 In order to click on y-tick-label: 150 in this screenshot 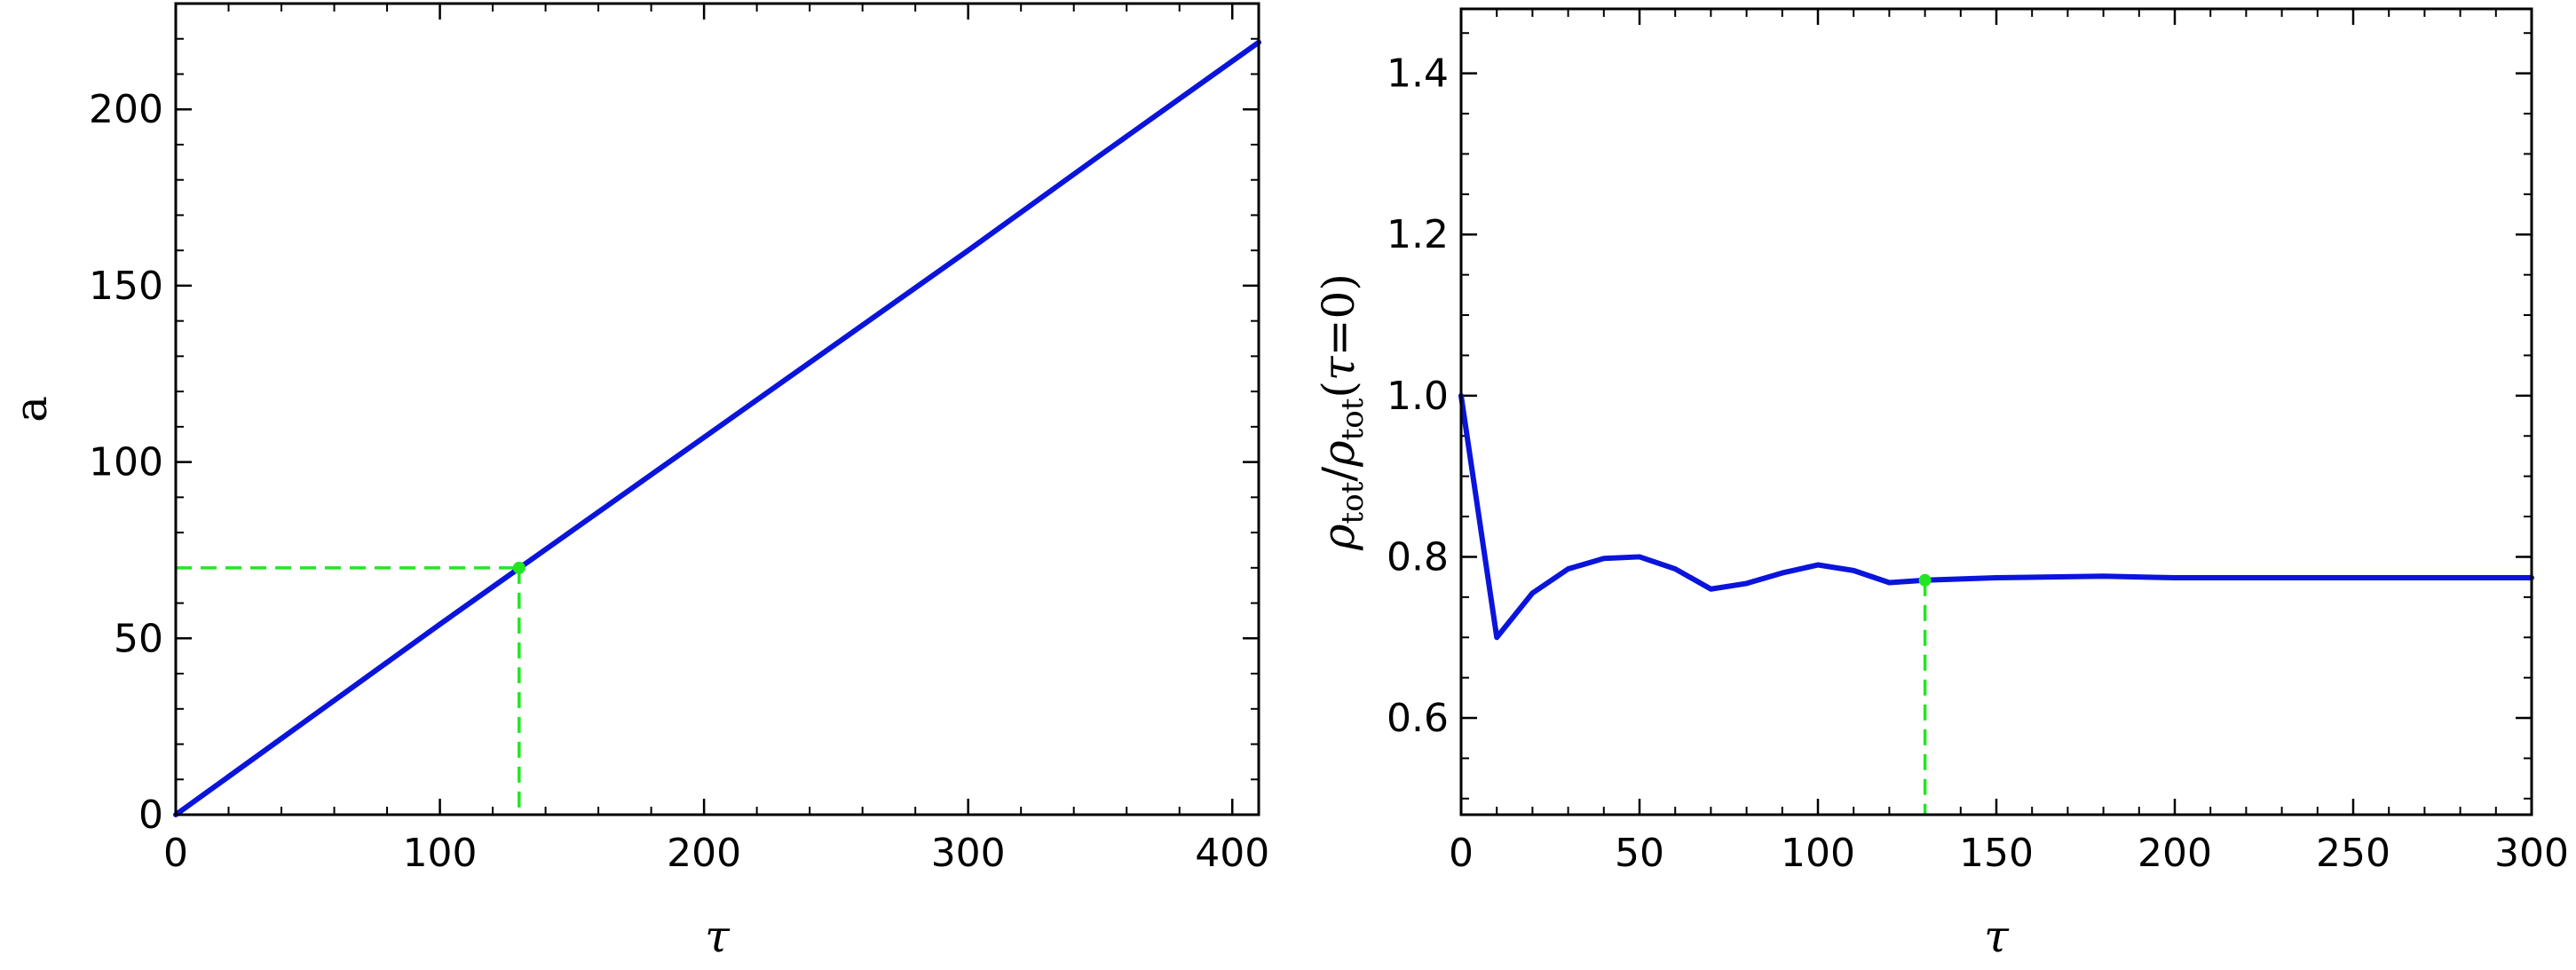, I will do `click(126, 286)`.